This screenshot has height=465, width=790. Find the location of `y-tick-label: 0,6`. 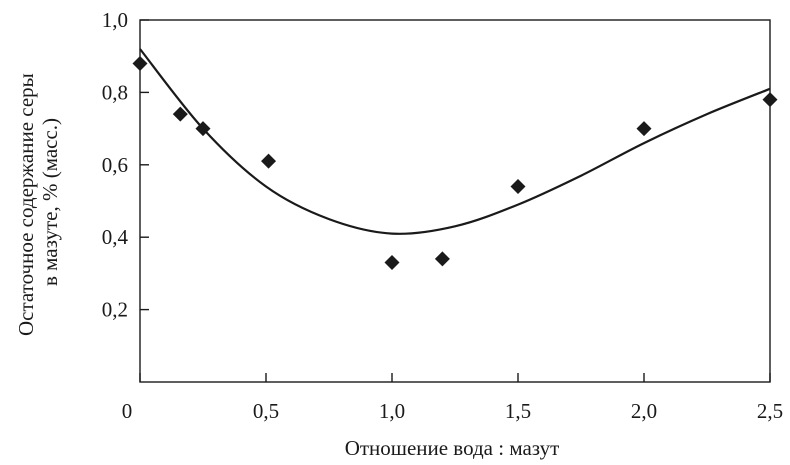

y-tick-label: 0,6 is located at coordinates (115, 165).